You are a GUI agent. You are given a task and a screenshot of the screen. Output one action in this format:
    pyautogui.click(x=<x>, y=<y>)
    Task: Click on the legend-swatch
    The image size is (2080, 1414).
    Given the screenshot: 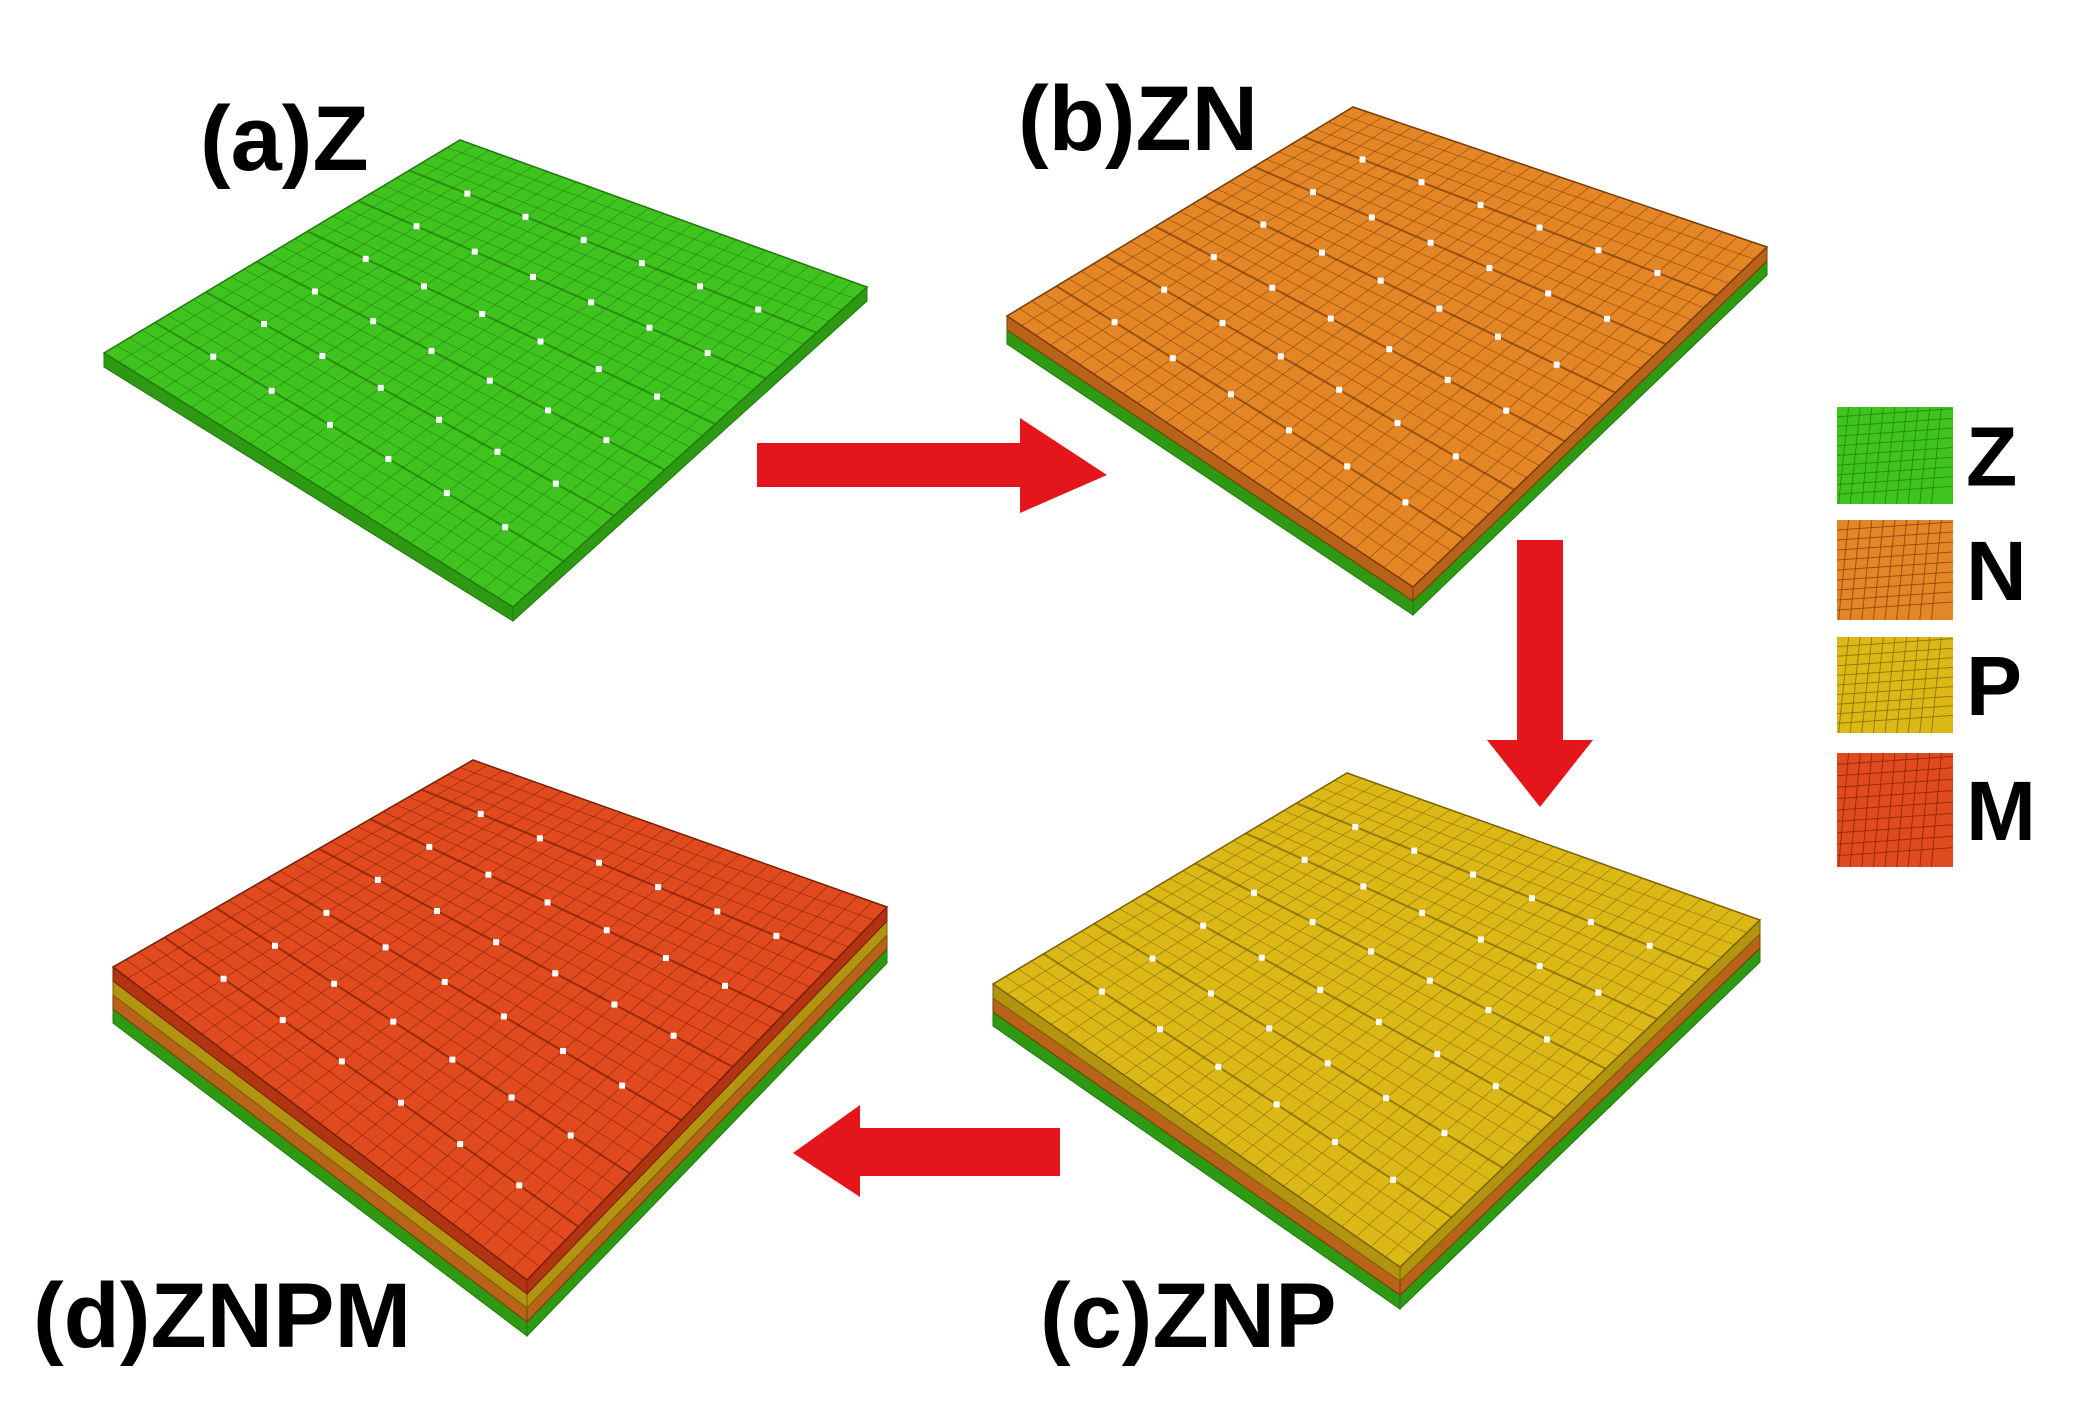 What is the action you would take?
    pyautogui.click(x=1895, y=570)
    